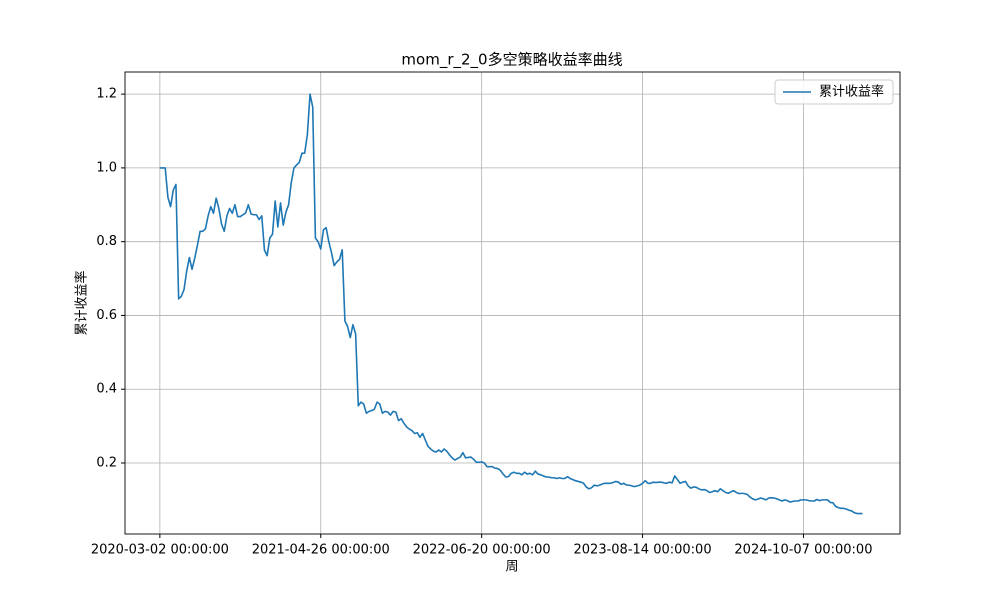 The height and width of the screenshot is (600, 1000). I want to click on legend-label: 累计收益率, so click(851, 92).